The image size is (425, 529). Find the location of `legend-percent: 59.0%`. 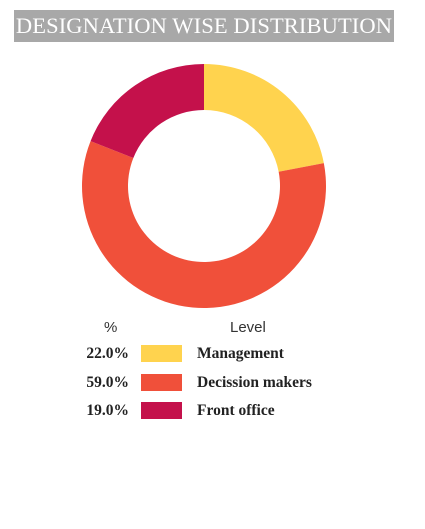

legend-percent: 59.0% is located at coordinates (107, 382).